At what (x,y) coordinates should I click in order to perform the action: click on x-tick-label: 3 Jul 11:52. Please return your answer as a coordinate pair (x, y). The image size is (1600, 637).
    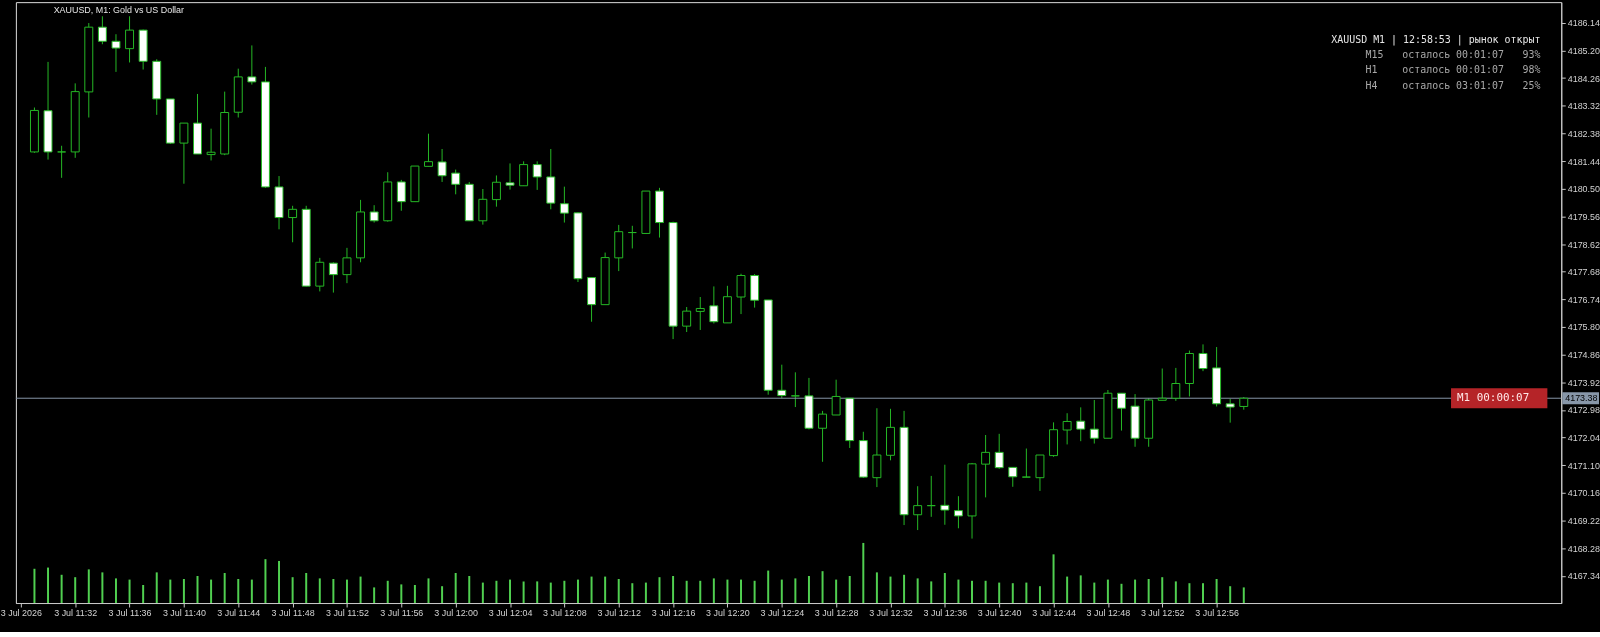
    Looking at the image, I should click on (347, 613).